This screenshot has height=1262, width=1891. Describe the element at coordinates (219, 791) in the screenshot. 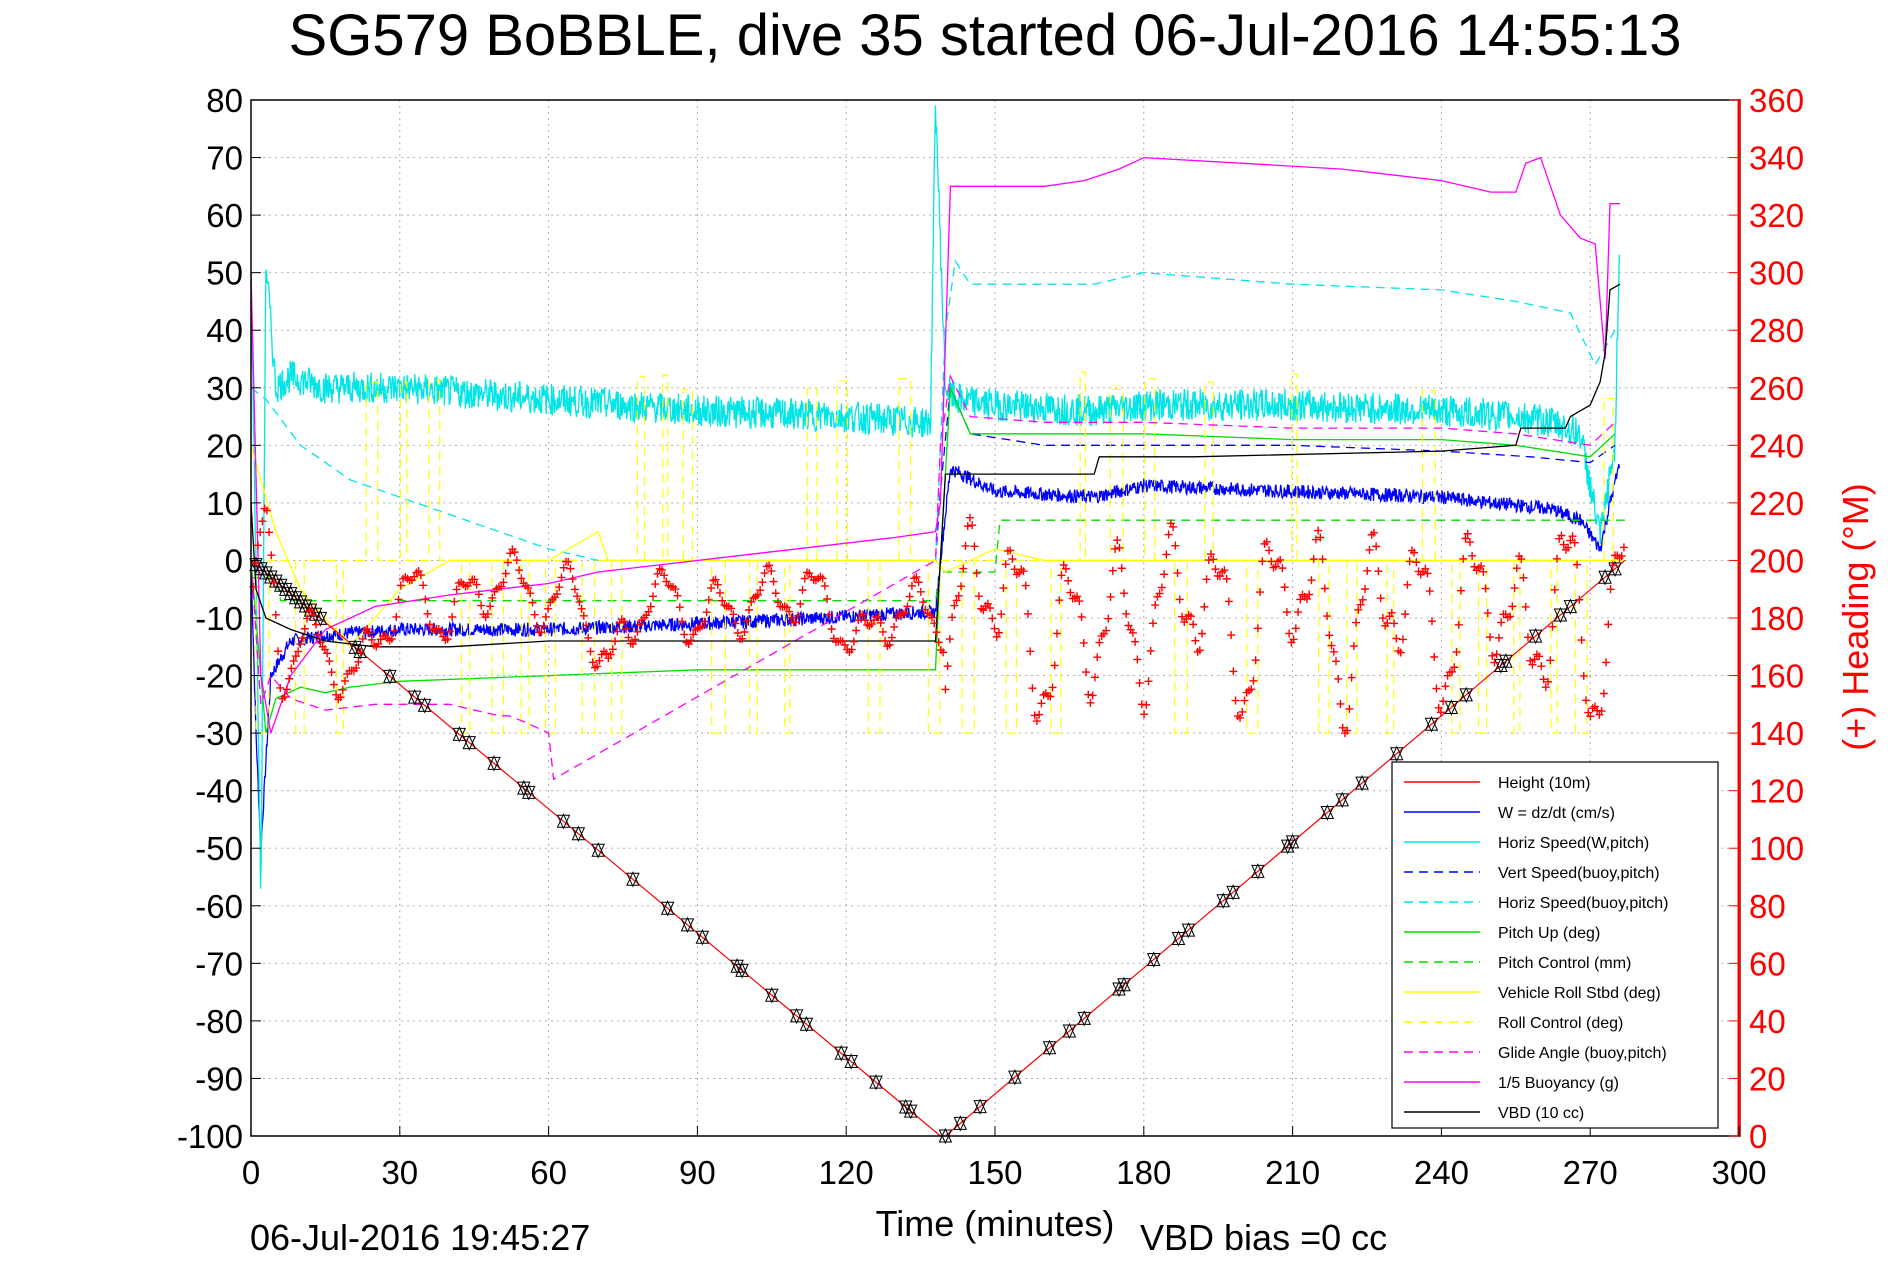

I see `y-tick-label: -40` at that location.